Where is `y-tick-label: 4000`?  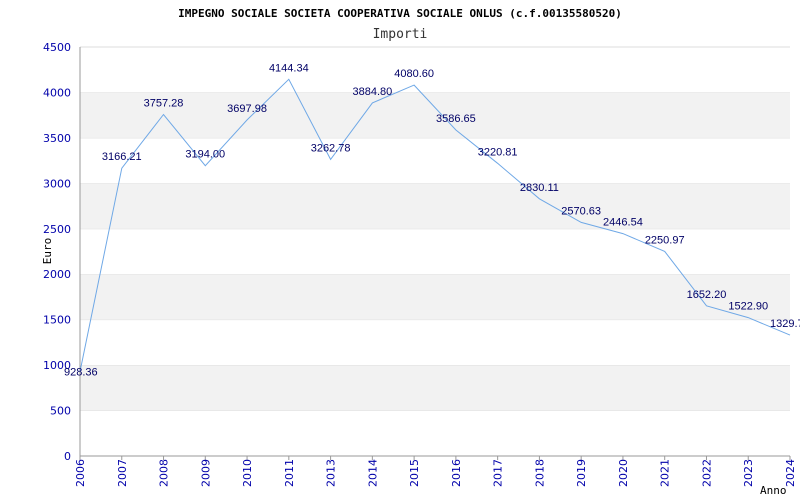 y-tick-label: 4000 is located at coordinates (57, 92).